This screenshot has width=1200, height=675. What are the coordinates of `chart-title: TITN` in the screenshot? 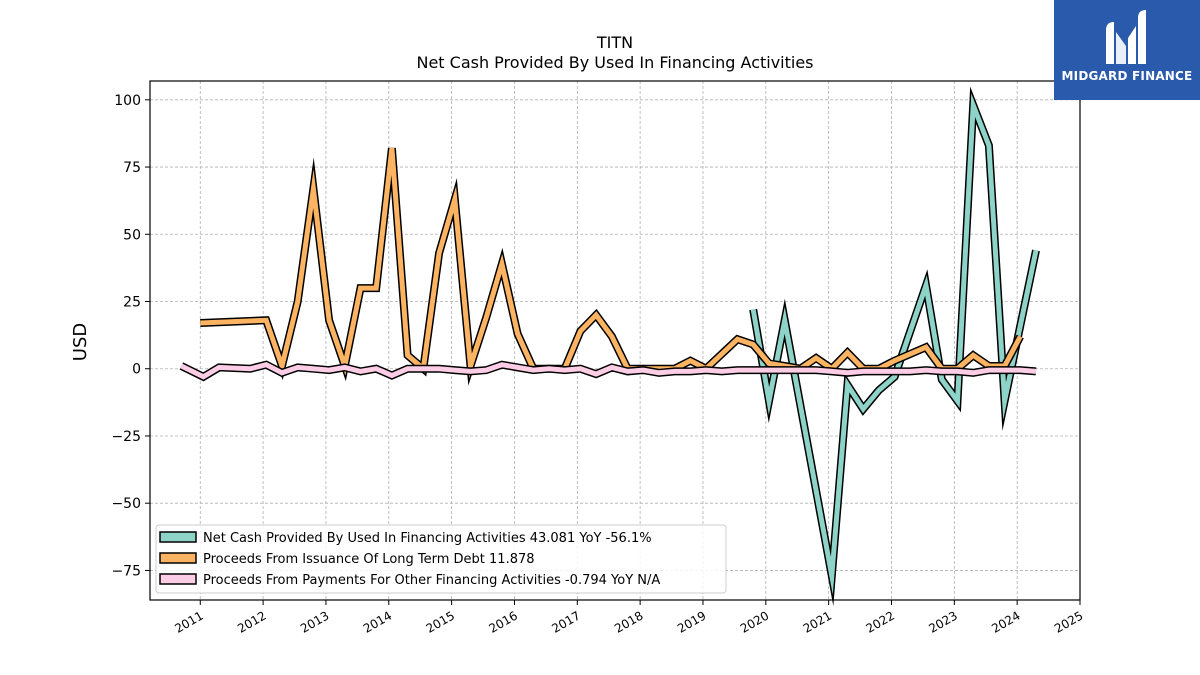 It's located at (614, 42).